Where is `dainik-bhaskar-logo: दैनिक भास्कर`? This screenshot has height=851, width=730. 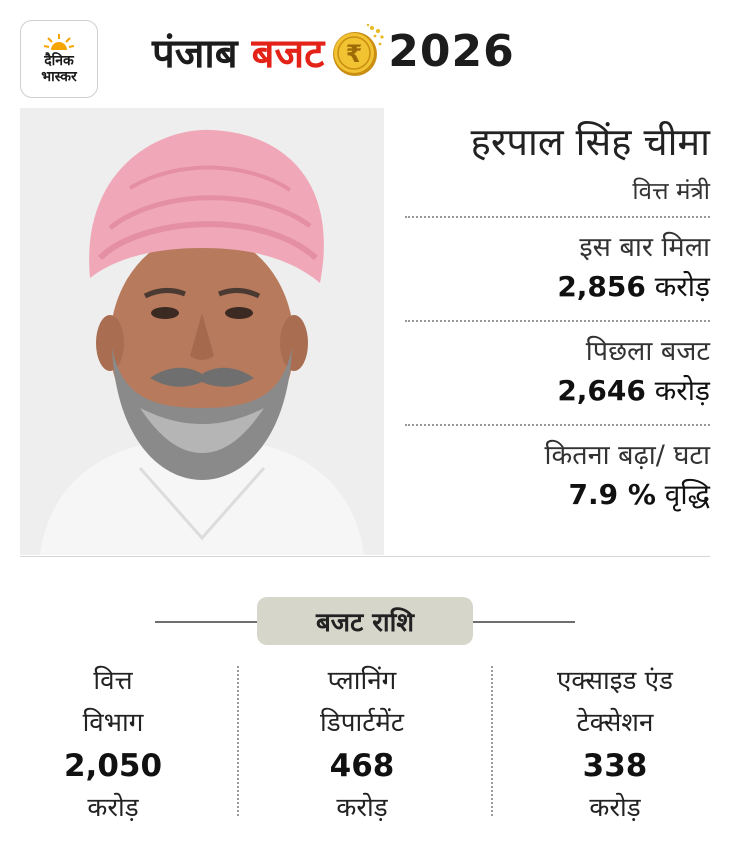
dainik-bhaskar-logo: दैनिक भास्कर is located at coordinates (59, 59).